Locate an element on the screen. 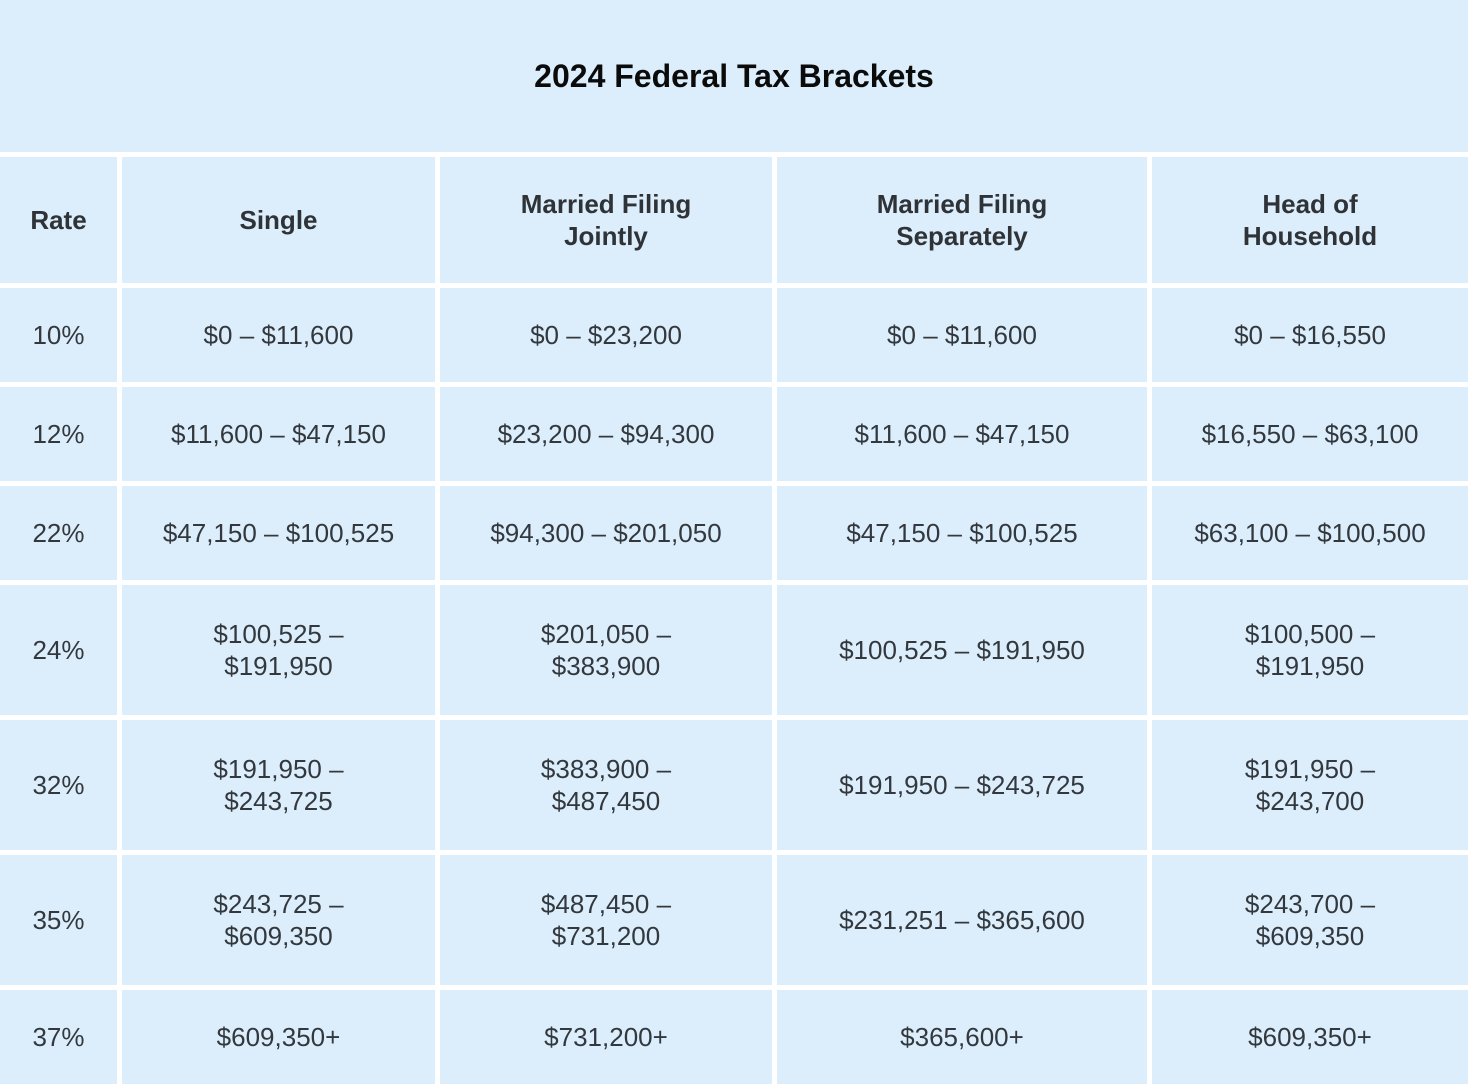  bracket-cell-married-jointly: $94,300 – $201,050 is located at coordinates (606, 533).